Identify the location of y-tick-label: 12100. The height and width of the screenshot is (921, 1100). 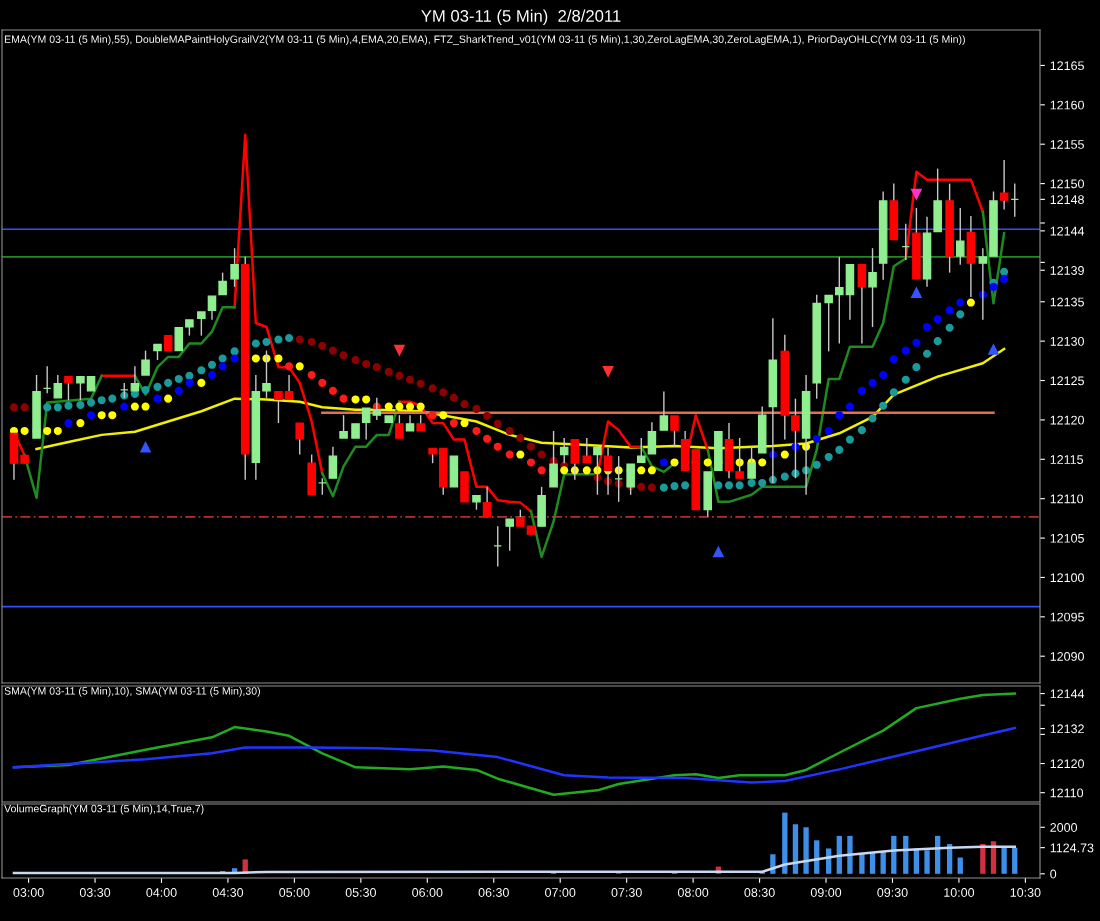
(1067, 578).